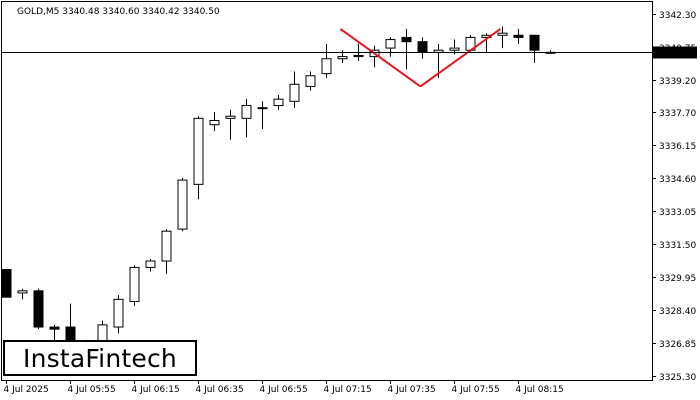 Image resolution: width=700 pixels, height=400 pixels. What do you see at coordinates (677, 213) in the screenshot?
I see `y-tick-label-6: 3333.05` at bounding box center [677, 213].